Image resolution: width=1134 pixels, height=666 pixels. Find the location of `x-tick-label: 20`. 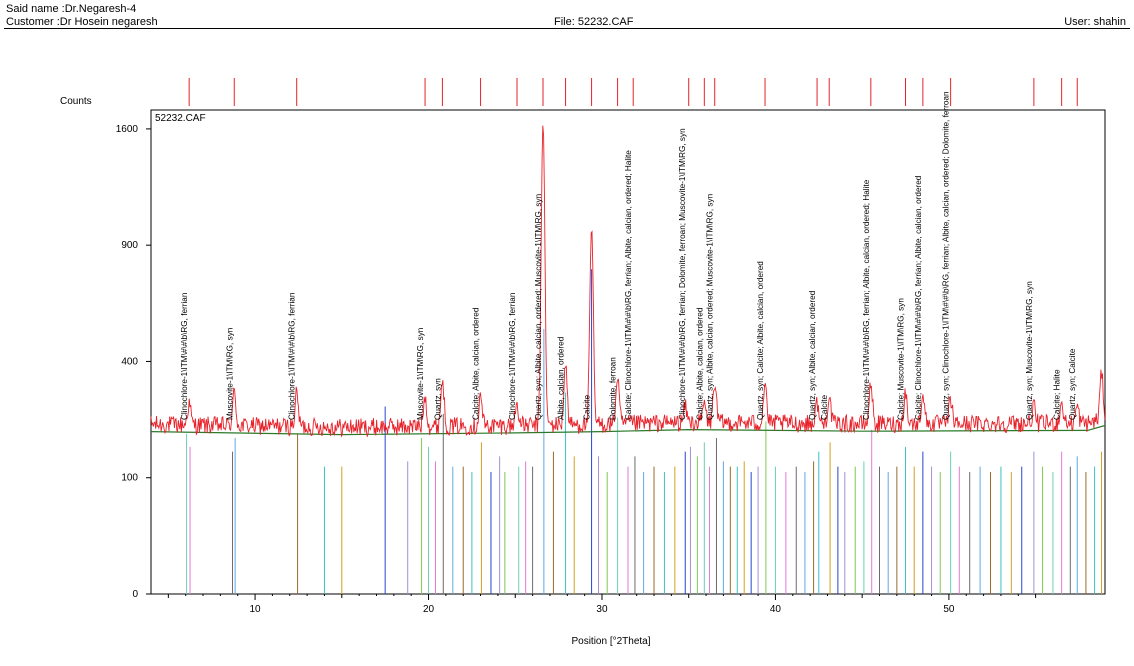

x-tick-label: 20 is located at coordinates (429, 609).